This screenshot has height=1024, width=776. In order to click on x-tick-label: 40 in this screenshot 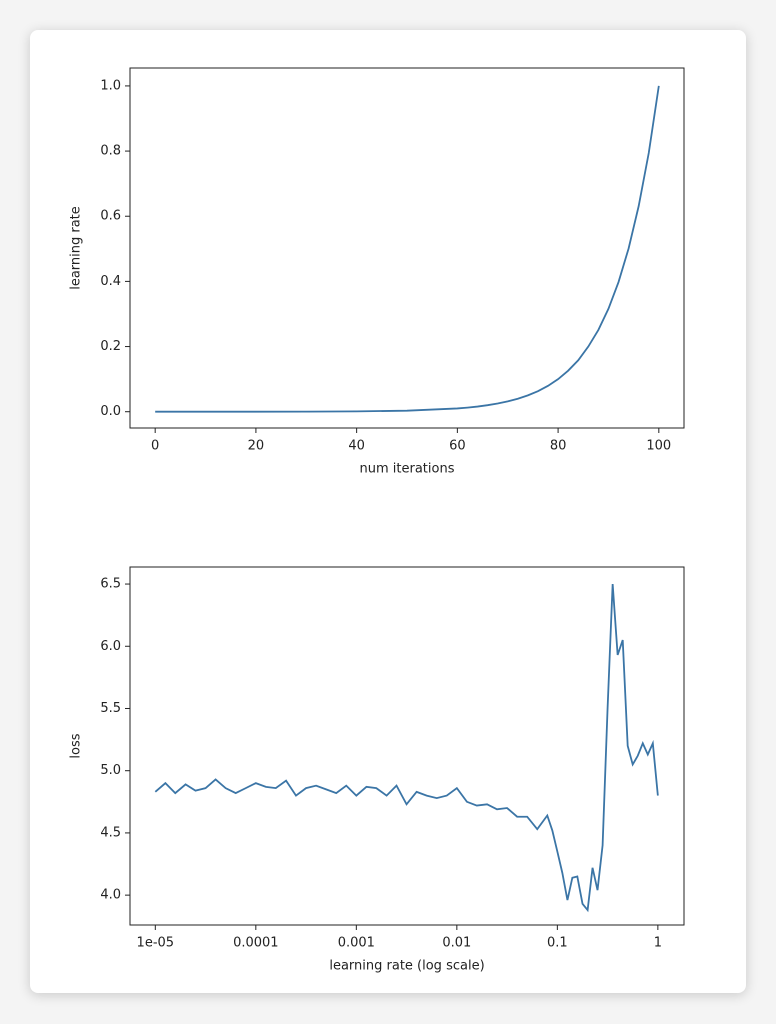, I will do `click(356, 446)`.